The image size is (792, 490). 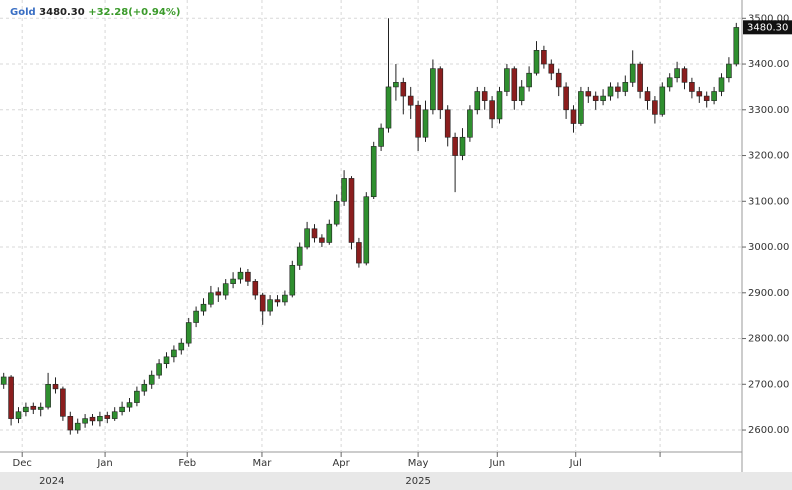 I want to click on x-tick-label: Jun, so click(x=496, y=463).